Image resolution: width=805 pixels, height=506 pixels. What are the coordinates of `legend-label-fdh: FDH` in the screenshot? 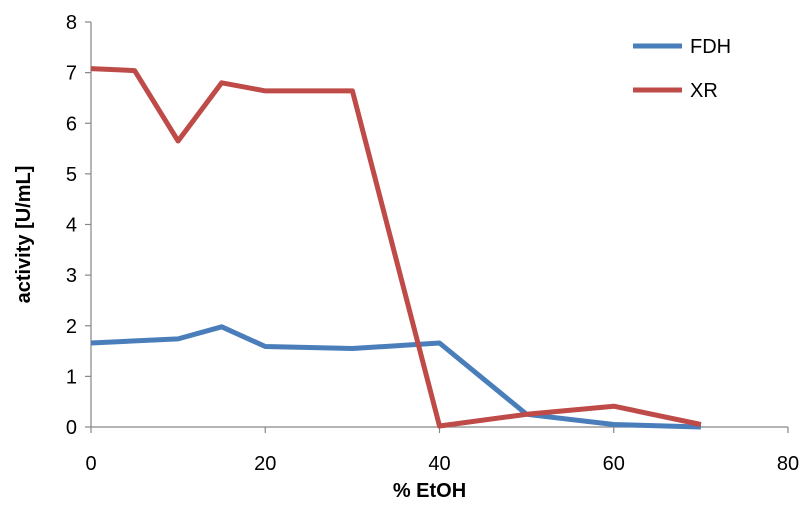 It's located at (710, 47).